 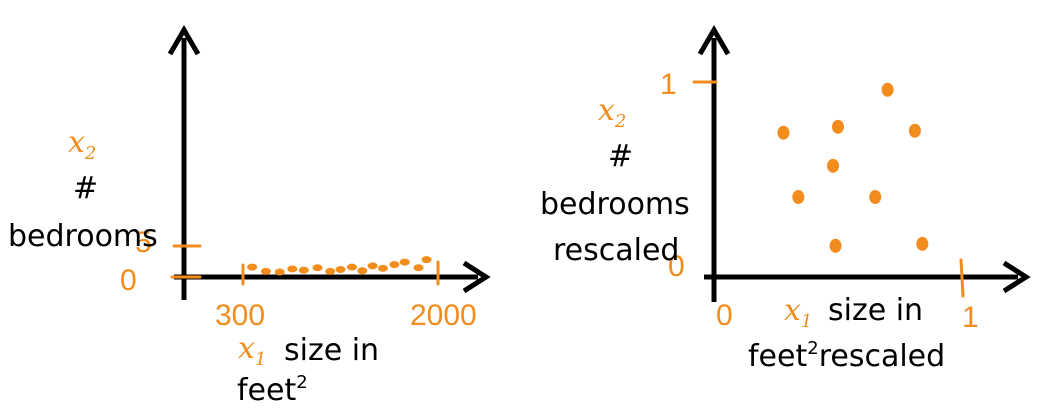 I want to click on right-x-tick-low: 0, so click(x=724, y=315).